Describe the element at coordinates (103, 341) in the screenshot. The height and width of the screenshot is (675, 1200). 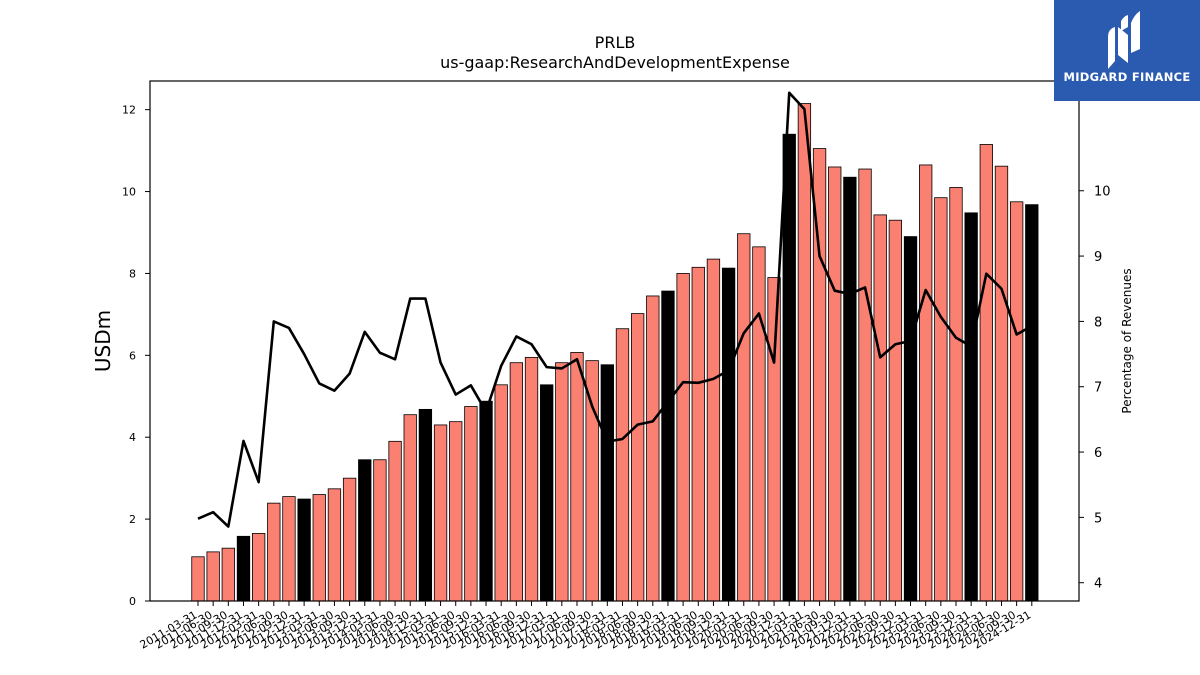
I see `y-axis-label: USDm` at that location.